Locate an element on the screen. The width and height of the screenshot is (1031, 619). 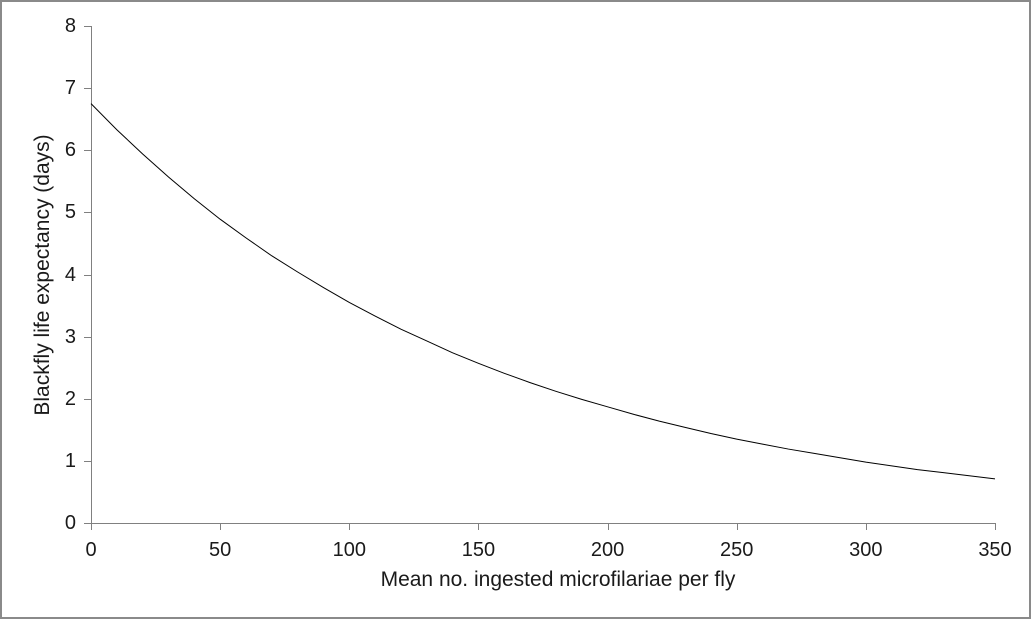
y-tick-label: 8 is located at coordinates (70, 26).